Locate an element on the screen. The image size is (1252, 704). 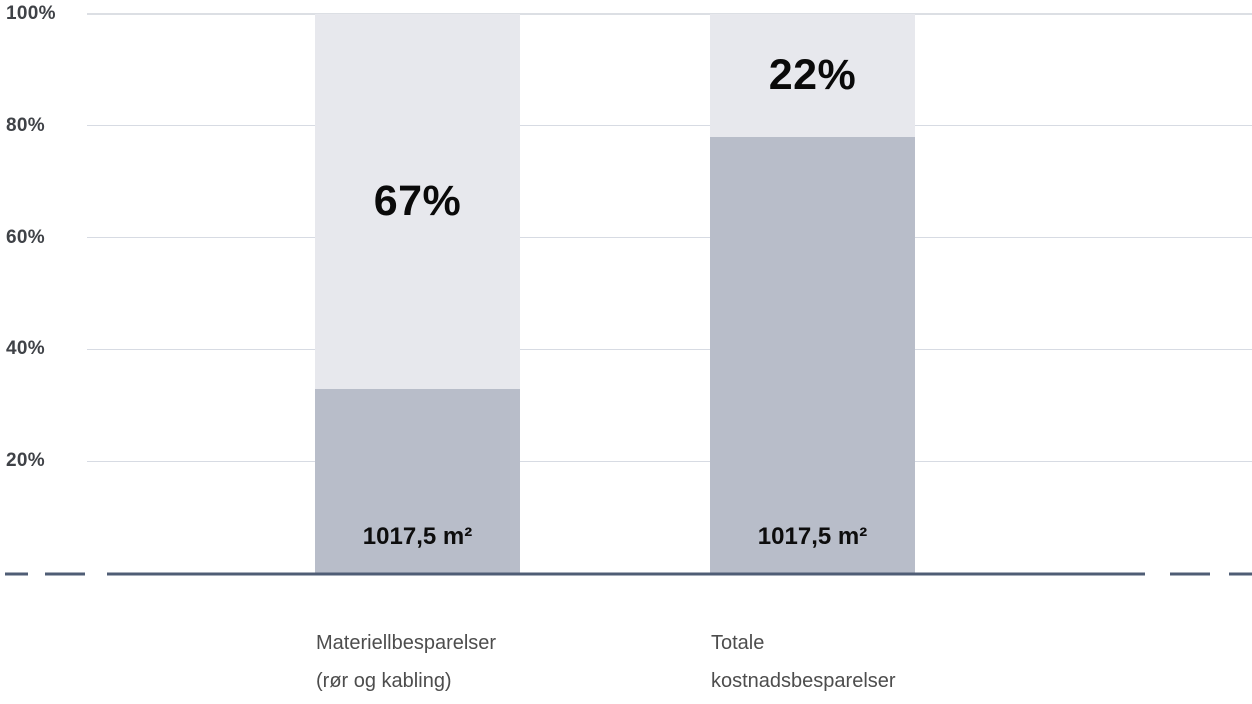
segment-value-label: 22% is located at coordinates (812, 74).